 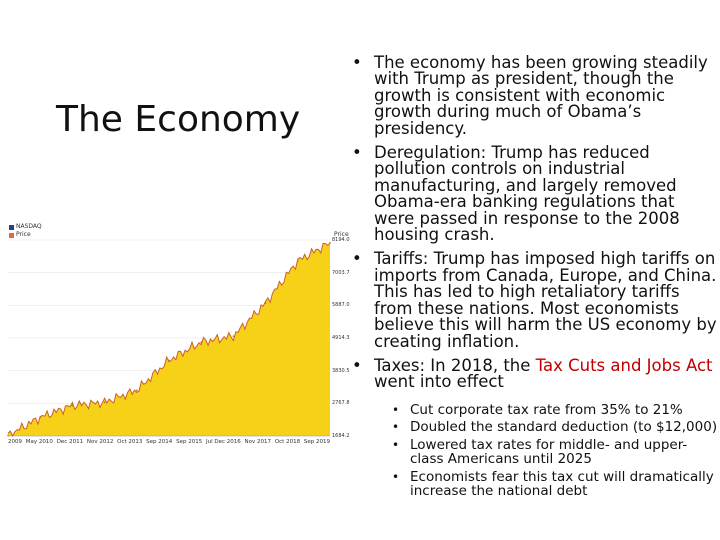 I want to click on tax-prefix: Taxes: In 2018, the, so click(x=455, y=365).